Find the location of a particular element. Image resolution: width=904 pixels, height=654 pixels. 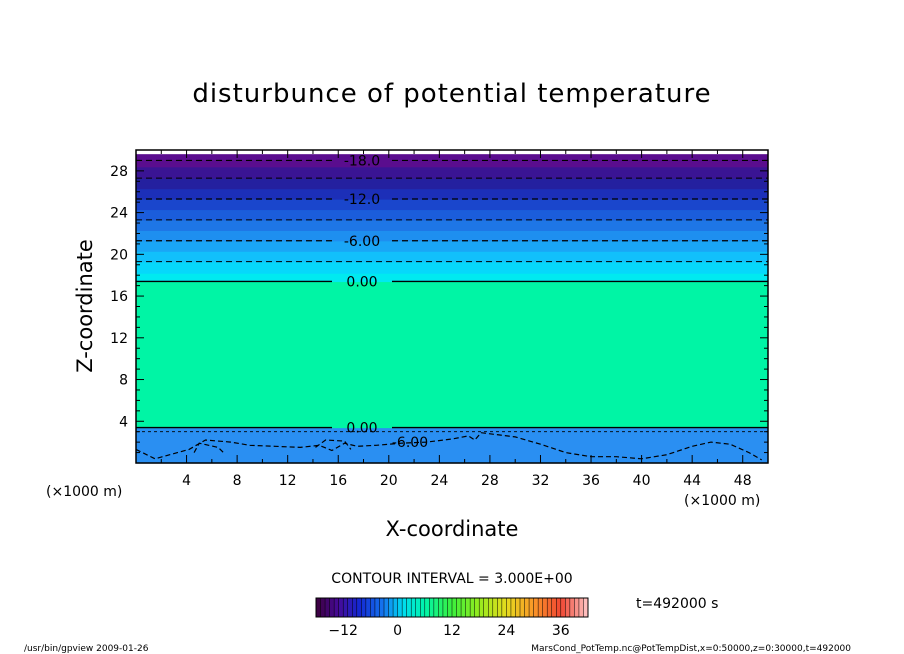

footer-left: /usr/bin/gpview 2009-01-26 is located at coordinates (86, 649).